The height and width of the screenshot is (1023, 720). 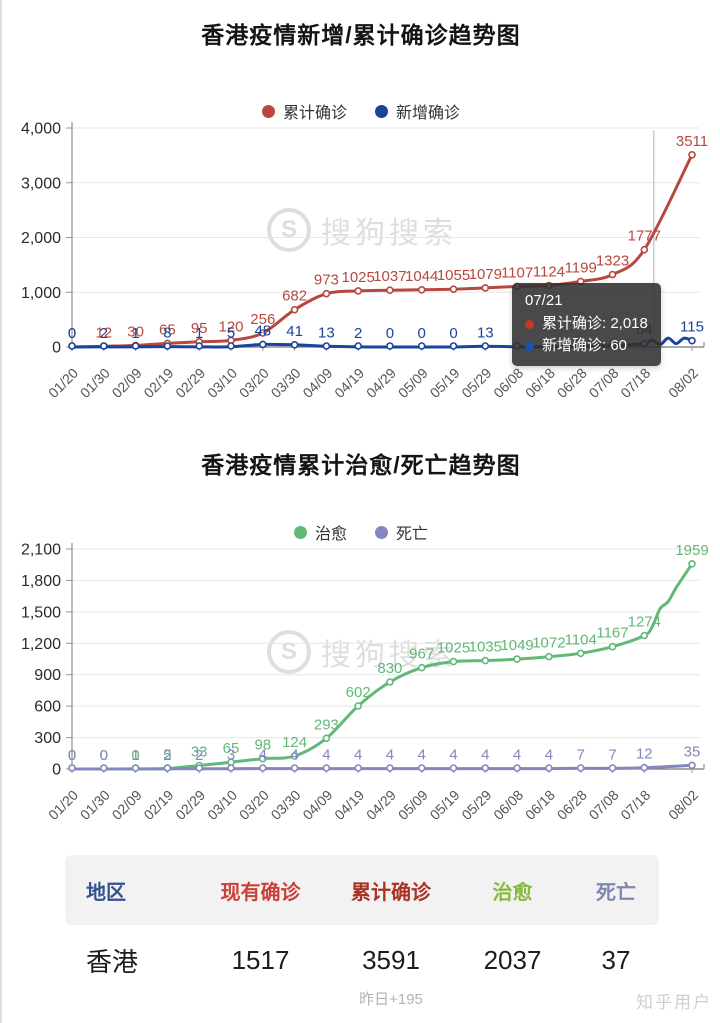 What do you see at coordinates (401, 532) in the screenshot?
I see `legend-item-deaths: 死亡` at bounding box center [401, 532].